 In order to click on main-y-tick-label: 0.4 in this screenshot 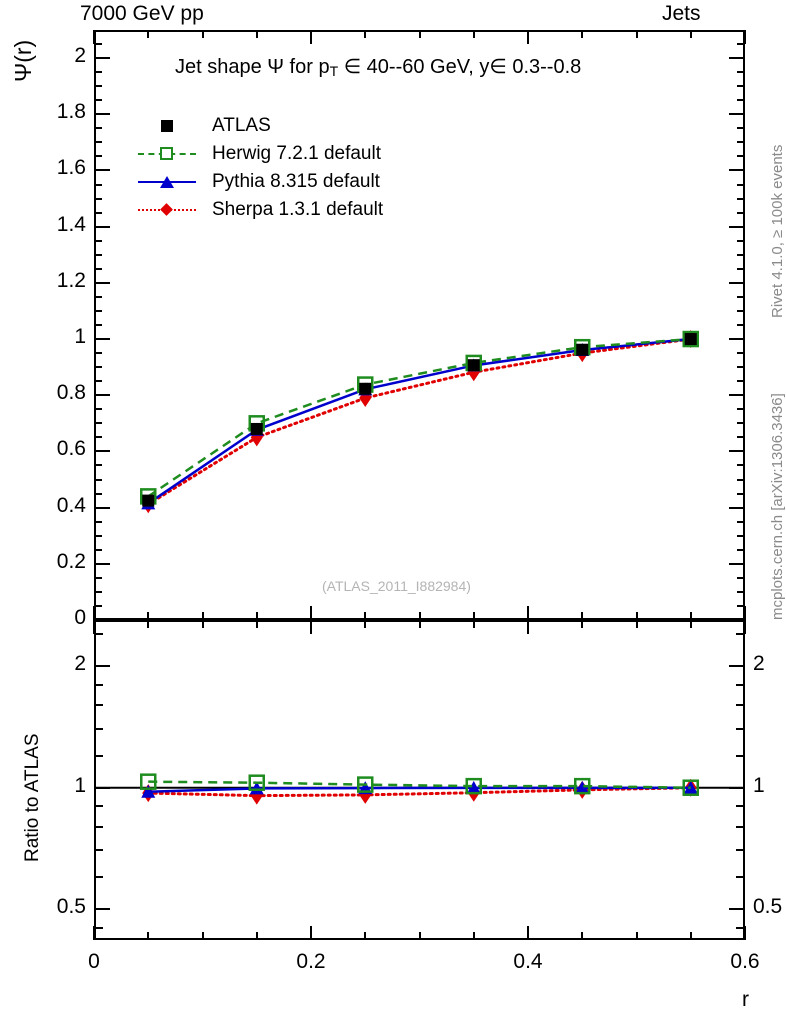, I will do `click(71, 505)`.